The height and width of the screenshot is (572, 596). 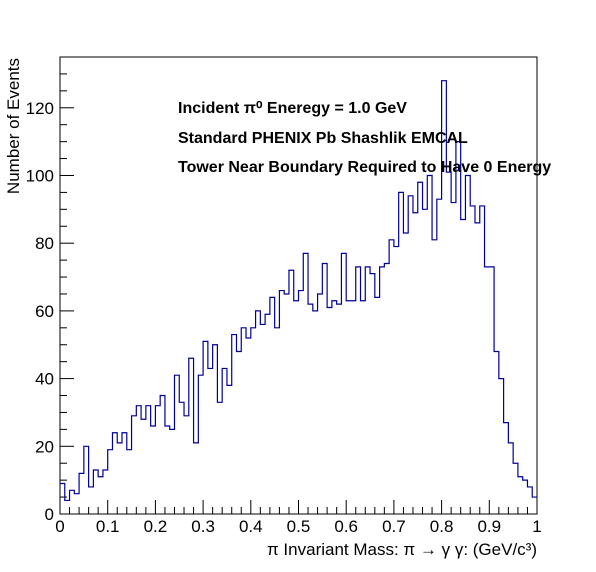 I want to click on x-tick-label: 0.9, so click(x=489, y=526).